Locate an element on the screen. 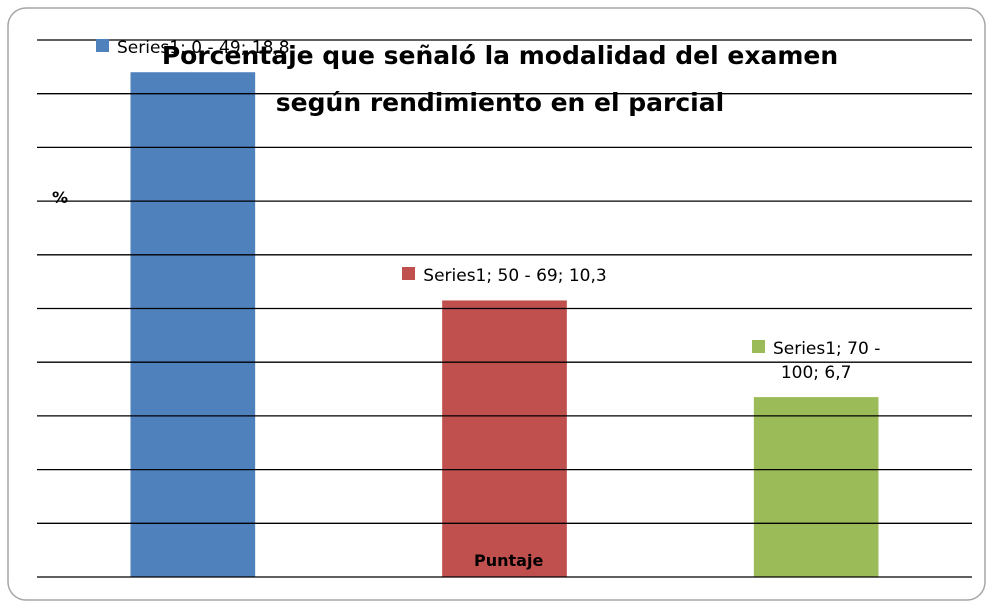 The width and height of the screenshot is (991, 605). data-label-text: Series1; 50 - 69; 10,3 is located at coordinates (515, 276).